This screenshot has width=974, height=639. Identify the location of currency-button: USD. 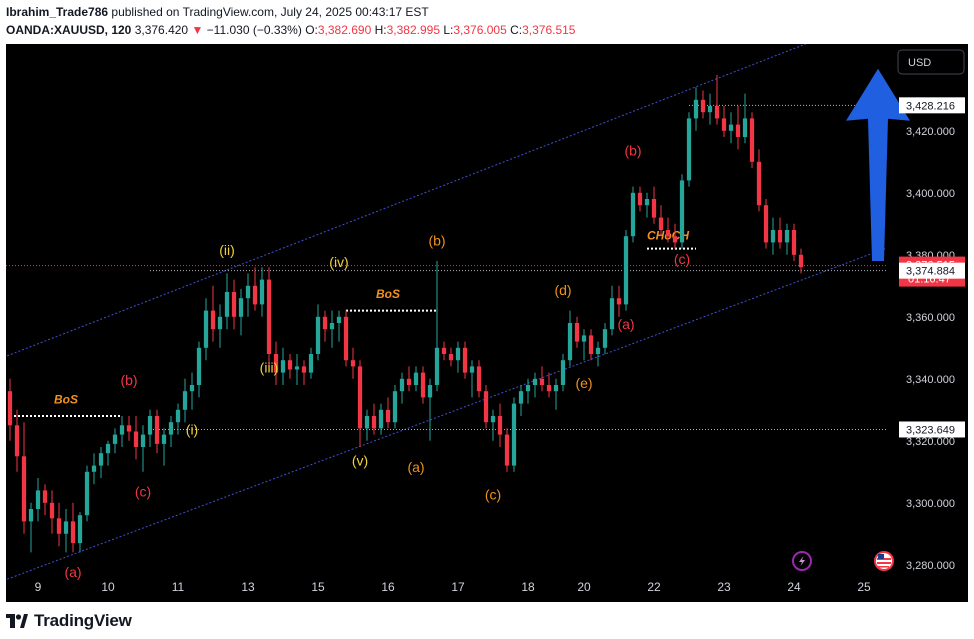
(931, 62).